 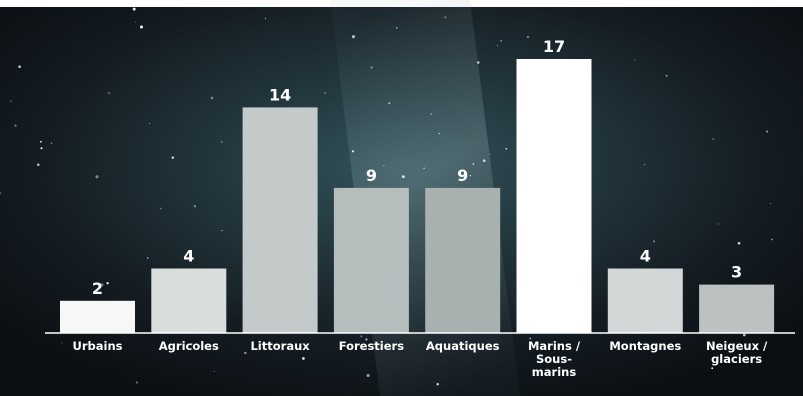 What do you see at coordinates (280, 94) in the screenshot?
I see `data-label: 14` at bounding box center [280, 94].